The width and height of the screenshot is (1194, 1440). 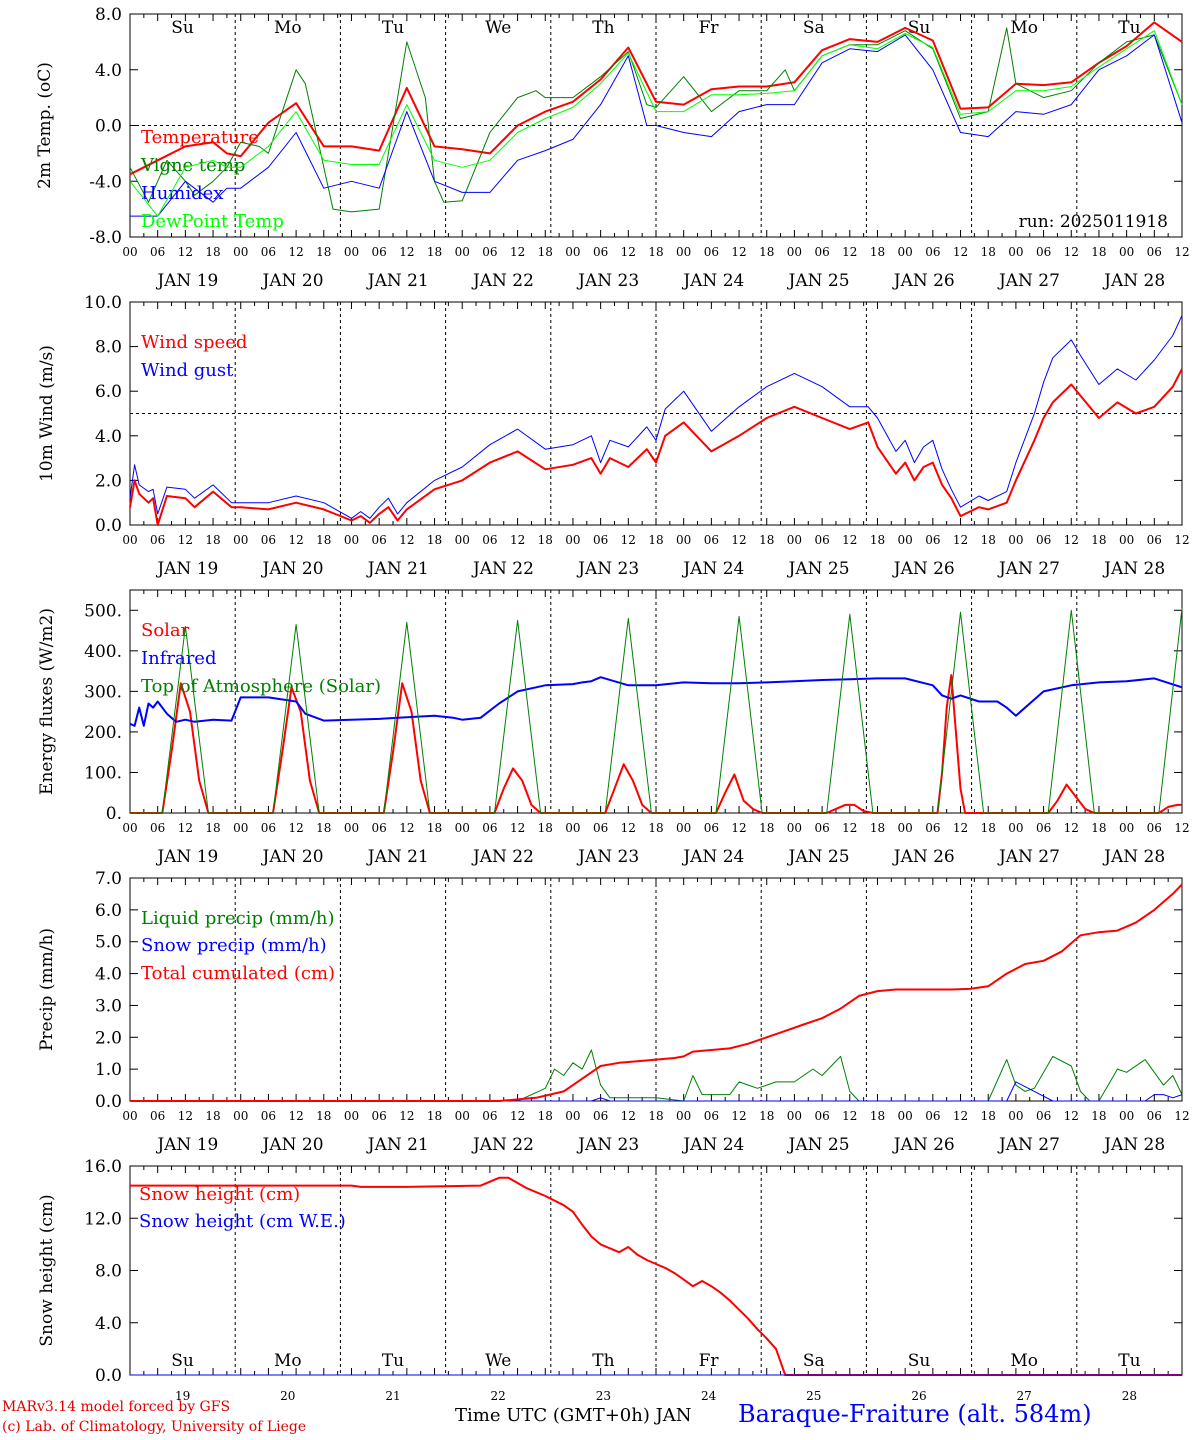 What do you see at coordinates (498, 1396) in the screenshot?
I see `x-day-number: 22` at bounding box center [498, 1396].